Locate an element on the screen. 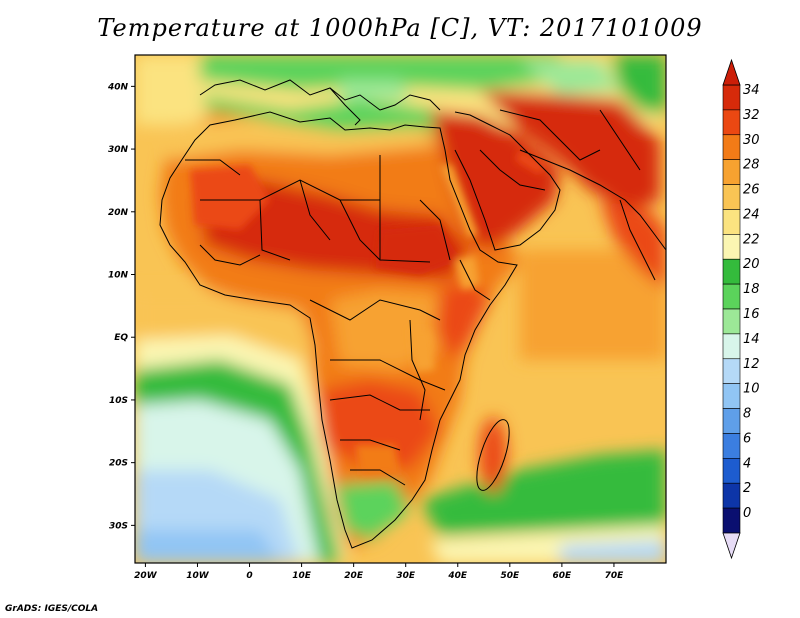 Image resolution: width=800 pixels, height=618 pixels. colorbar-bottom-arrow is located at coordinates (731, 546).